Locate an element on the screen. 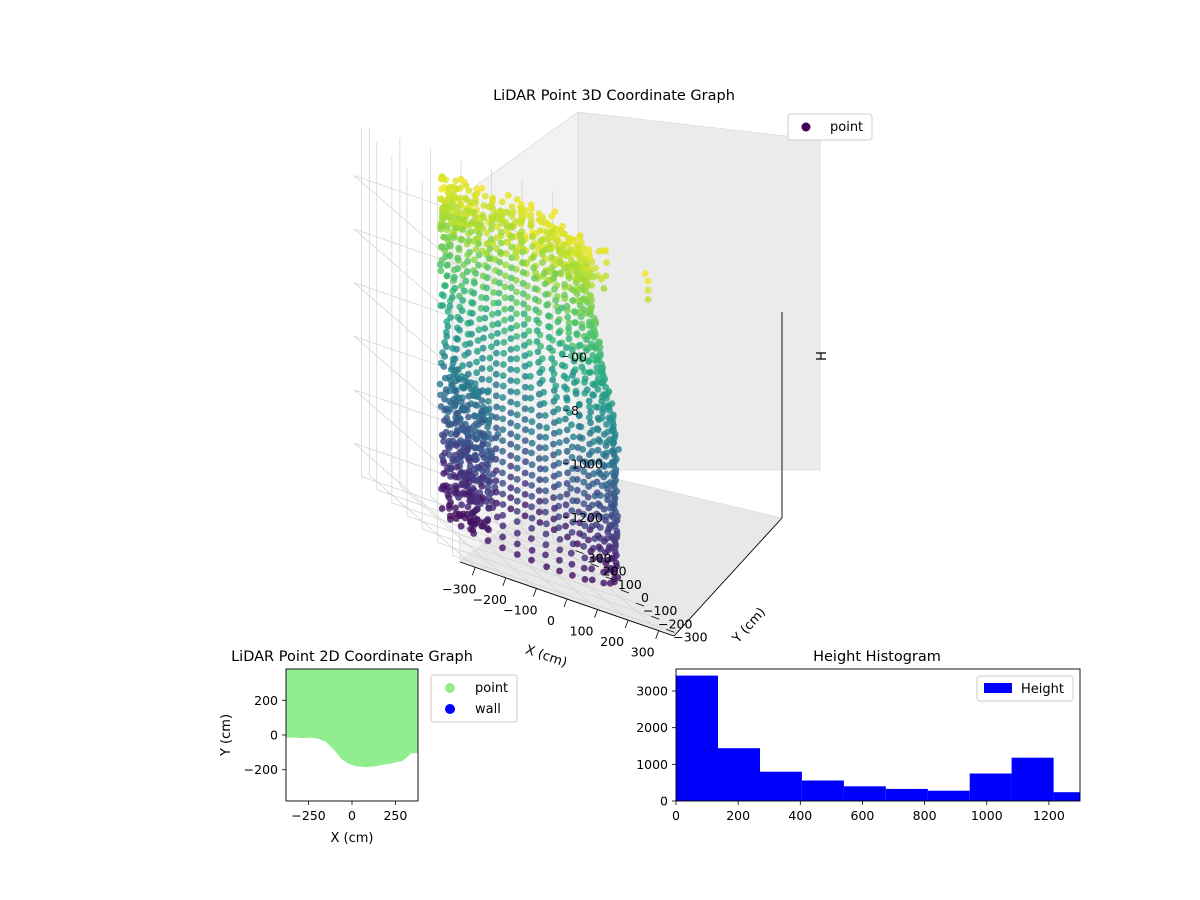  y-tick-label-2d: −200 is located at coordinates (261, 769).